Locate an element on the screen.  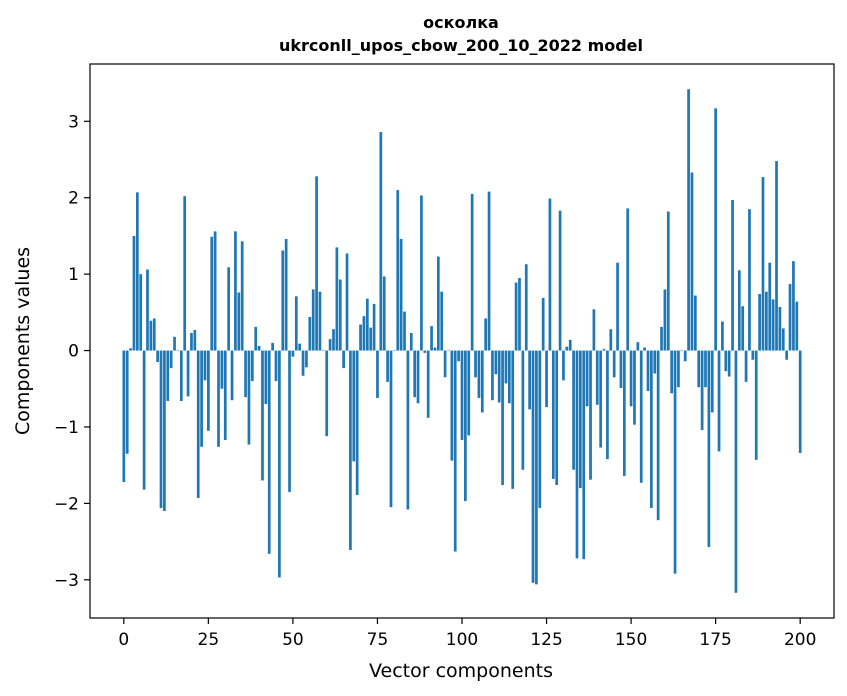
x-tick-label: 0 is located at coordinates (123, 640).